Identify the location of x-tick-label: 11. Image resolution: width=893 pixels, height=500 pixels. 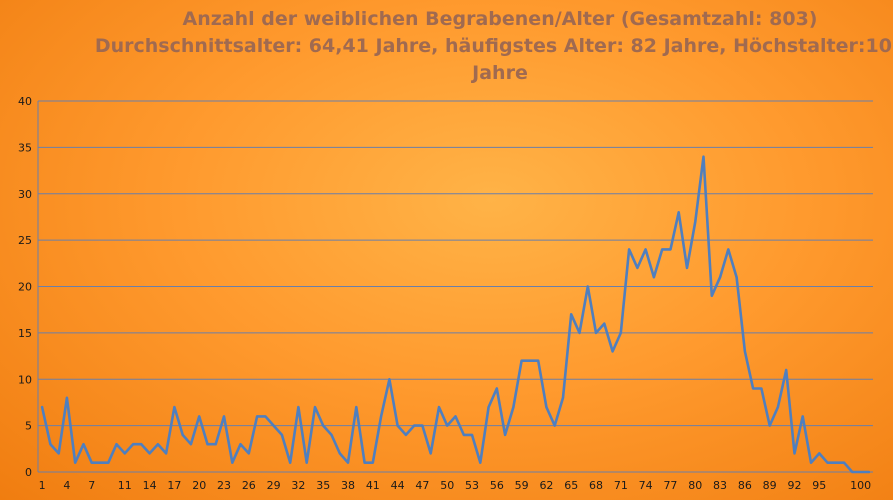
(125, 485).